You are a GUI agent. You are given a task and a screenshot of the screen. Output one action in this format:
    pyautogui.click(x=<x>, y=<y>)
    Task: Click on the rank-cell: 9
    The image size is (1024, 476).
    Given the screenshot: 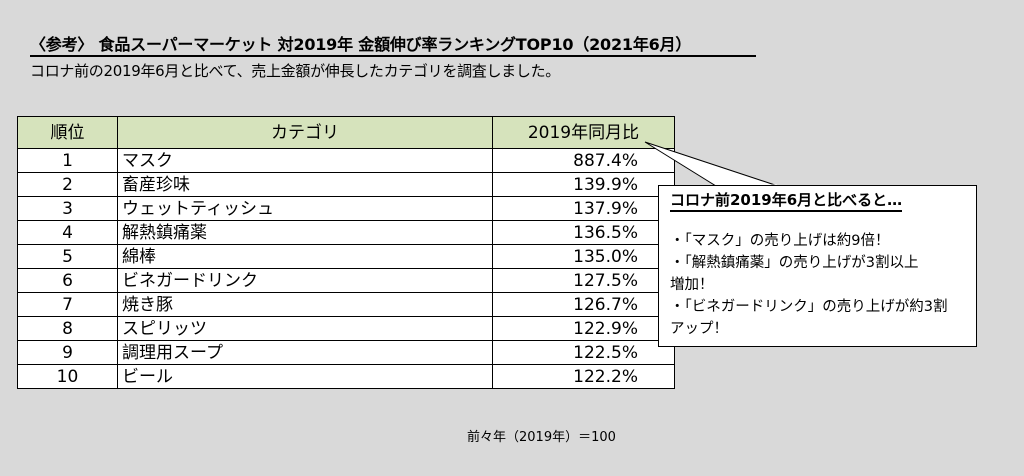 What is the action you would take?
    pyautogui.click(x=67, y=352)
    